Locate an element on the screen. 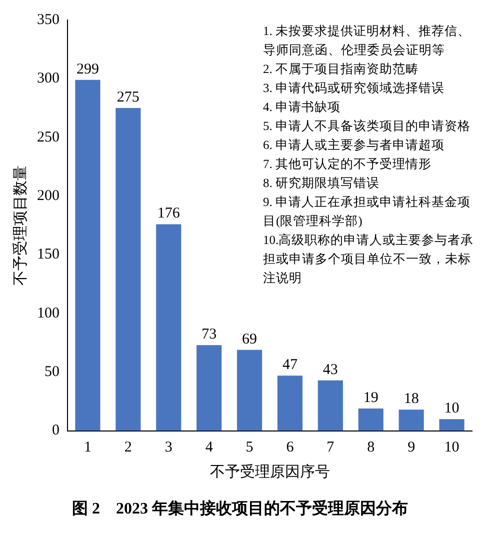 This screenshot has width=490, height=533. y-tick-label: 300 is located at coordinates (48, 78).